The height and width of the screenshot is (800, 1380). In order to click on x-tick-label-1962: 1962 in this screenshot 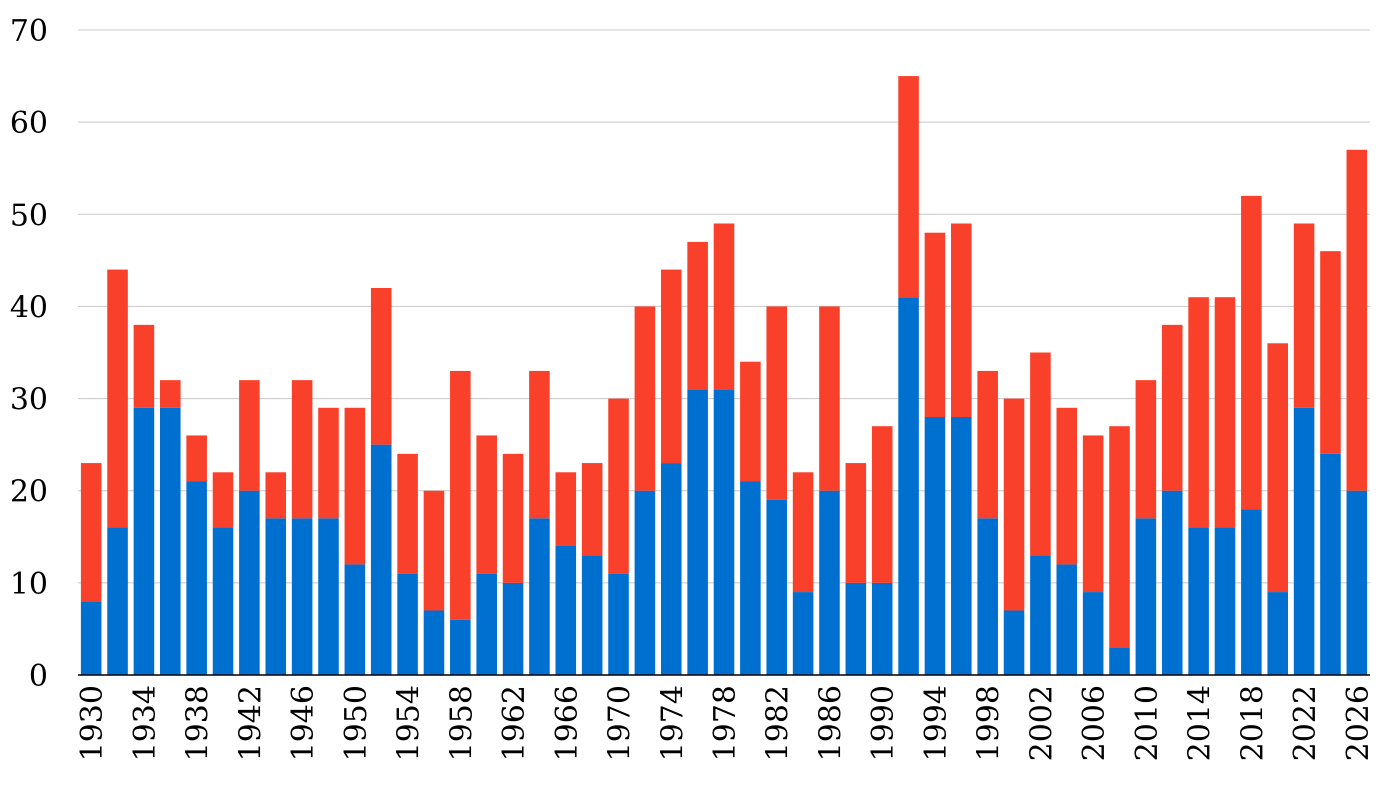, I will do `click(514, 723)`.